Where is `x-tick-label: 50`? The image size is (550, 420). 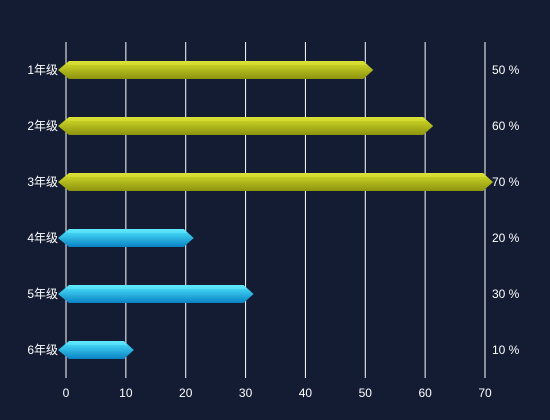
x-tick-label: 50 is located at coordinates (366, 393).